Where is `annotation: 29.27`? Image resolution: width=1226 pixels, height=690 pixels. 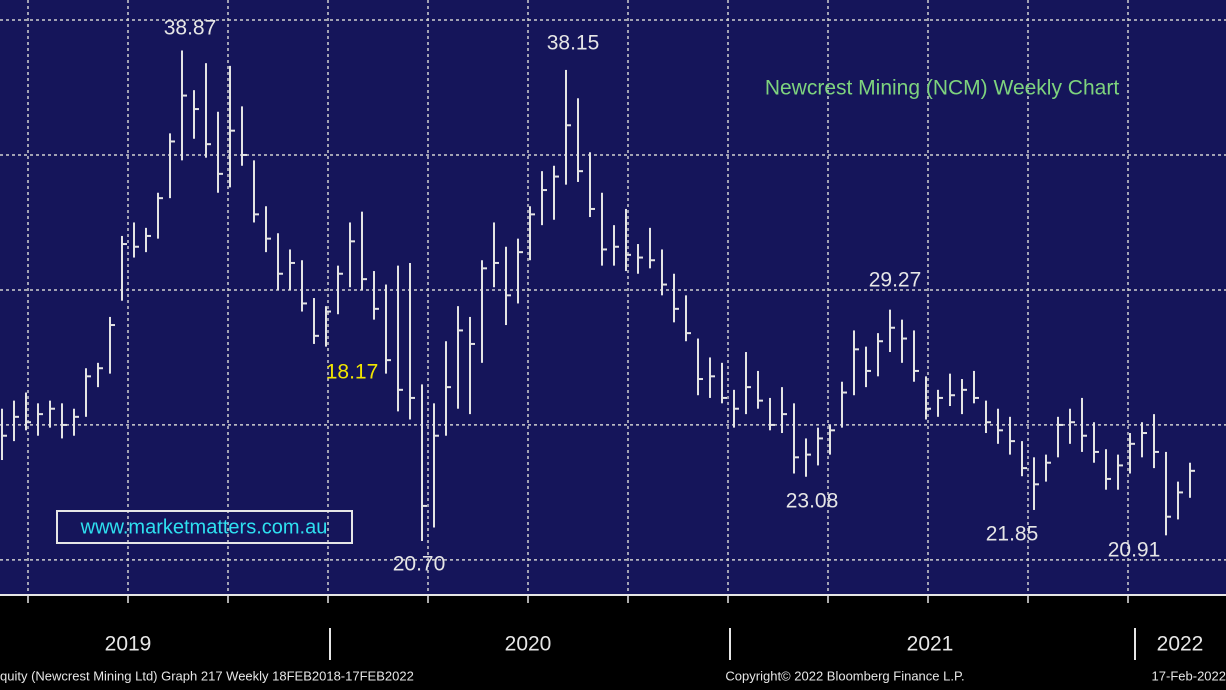
annotation: 29.27 is located at coordinates (895, 280).